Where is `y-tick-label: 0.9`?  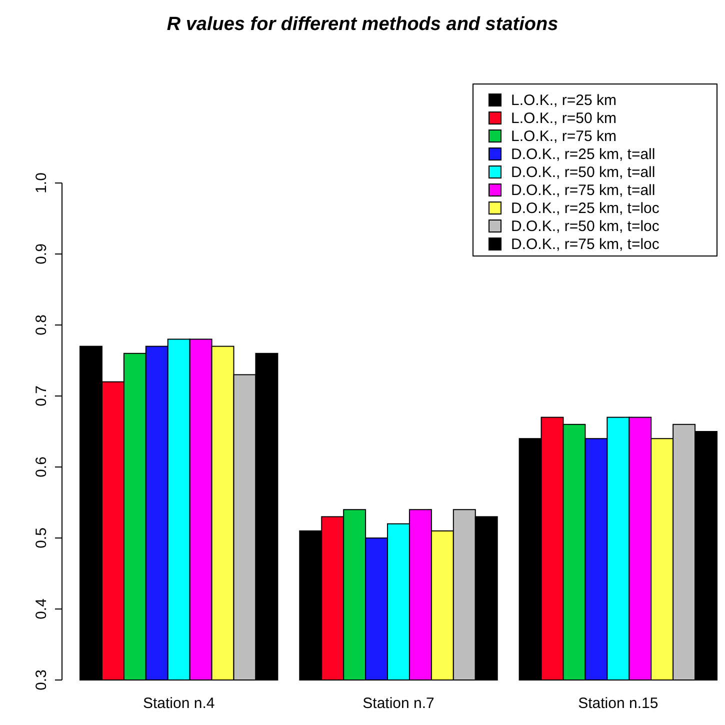 y-tick-label: 0.9 is located at coordinates (41, 254).